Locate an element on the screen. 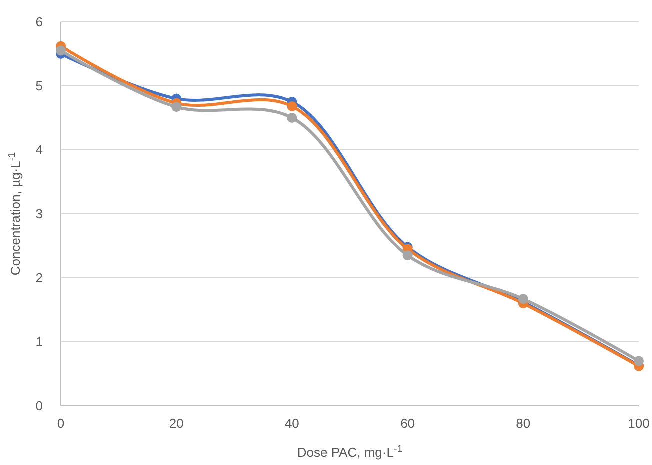 Image resolution: width=652 pixels, height=465 pixels. y-tick-label: 4 is located at coordinates (39, 150).